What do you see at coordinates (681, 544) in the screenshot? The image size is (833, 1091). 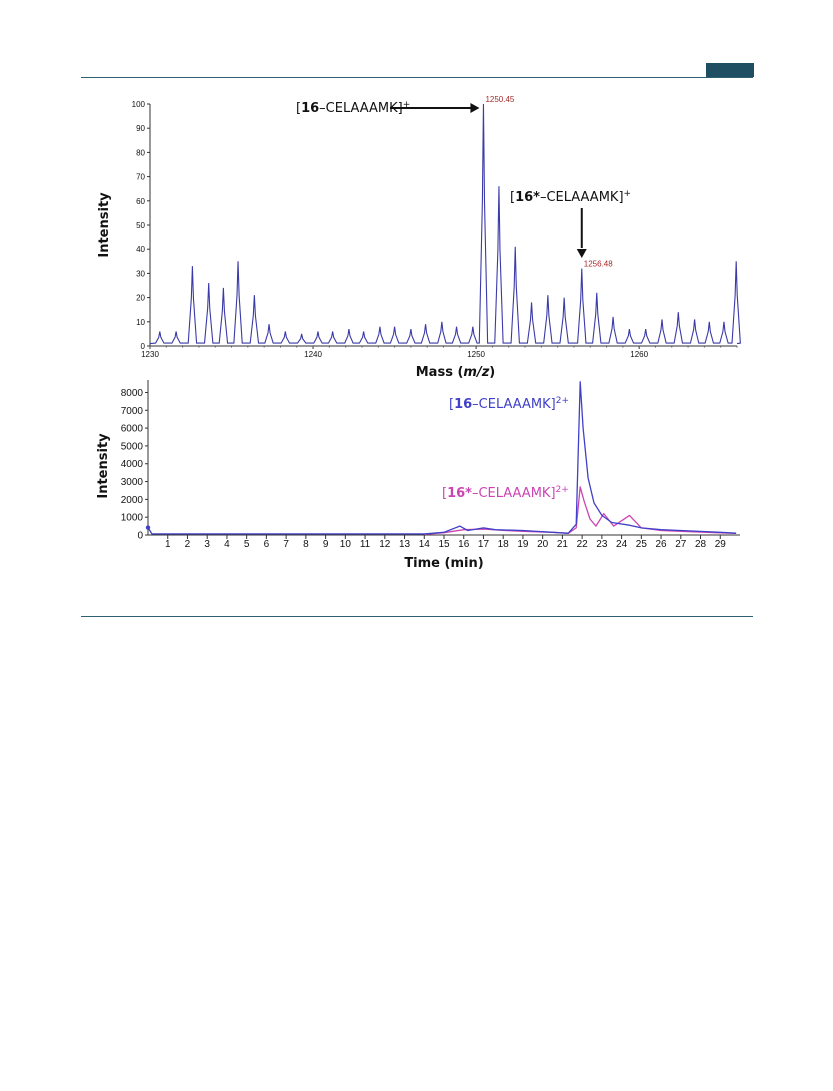 I see `lc-x-tick-label: 27` at bounding box center [681, 544].